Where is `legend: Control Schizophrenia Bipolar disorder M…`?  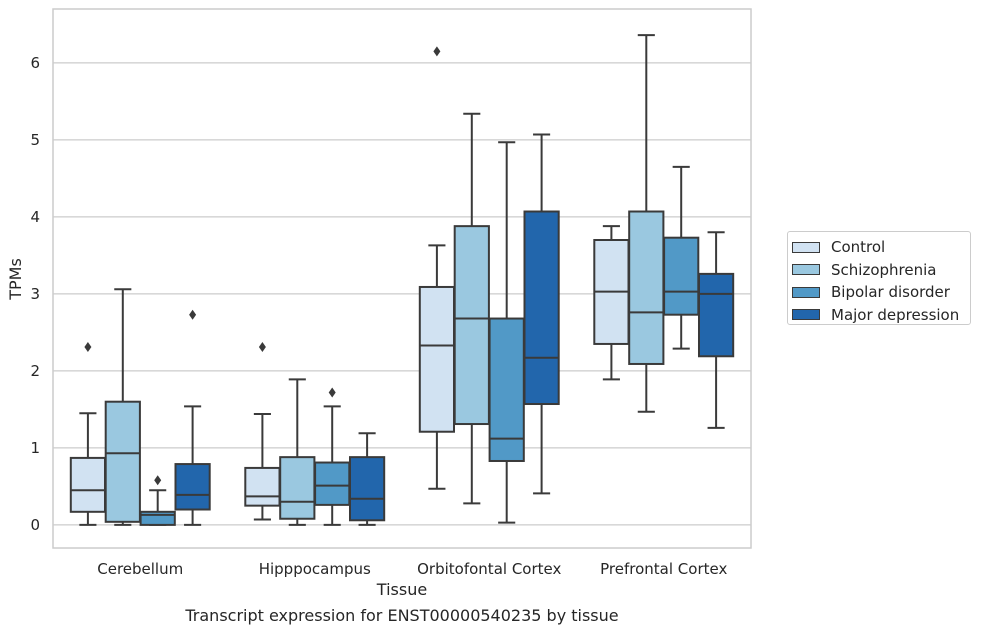
legend: Control Schizophrenia Bipolar disorder M… is located at coordinates (879, 278).